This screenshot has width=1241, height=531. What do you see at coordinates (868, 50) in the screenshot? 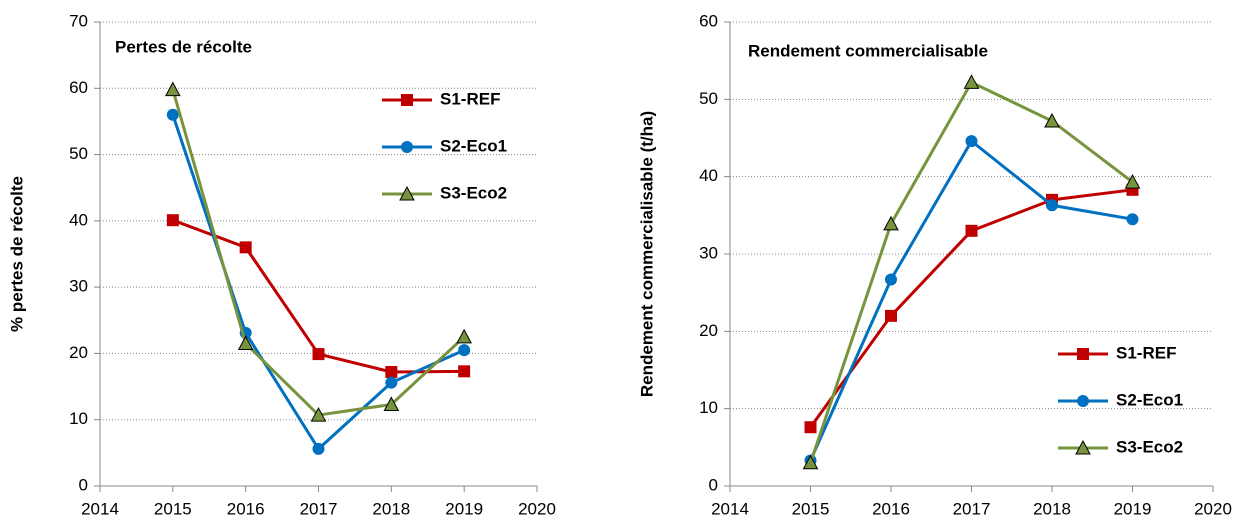
I see `chart-title: Rendement commercialisable` at bounding box center [868, 50].